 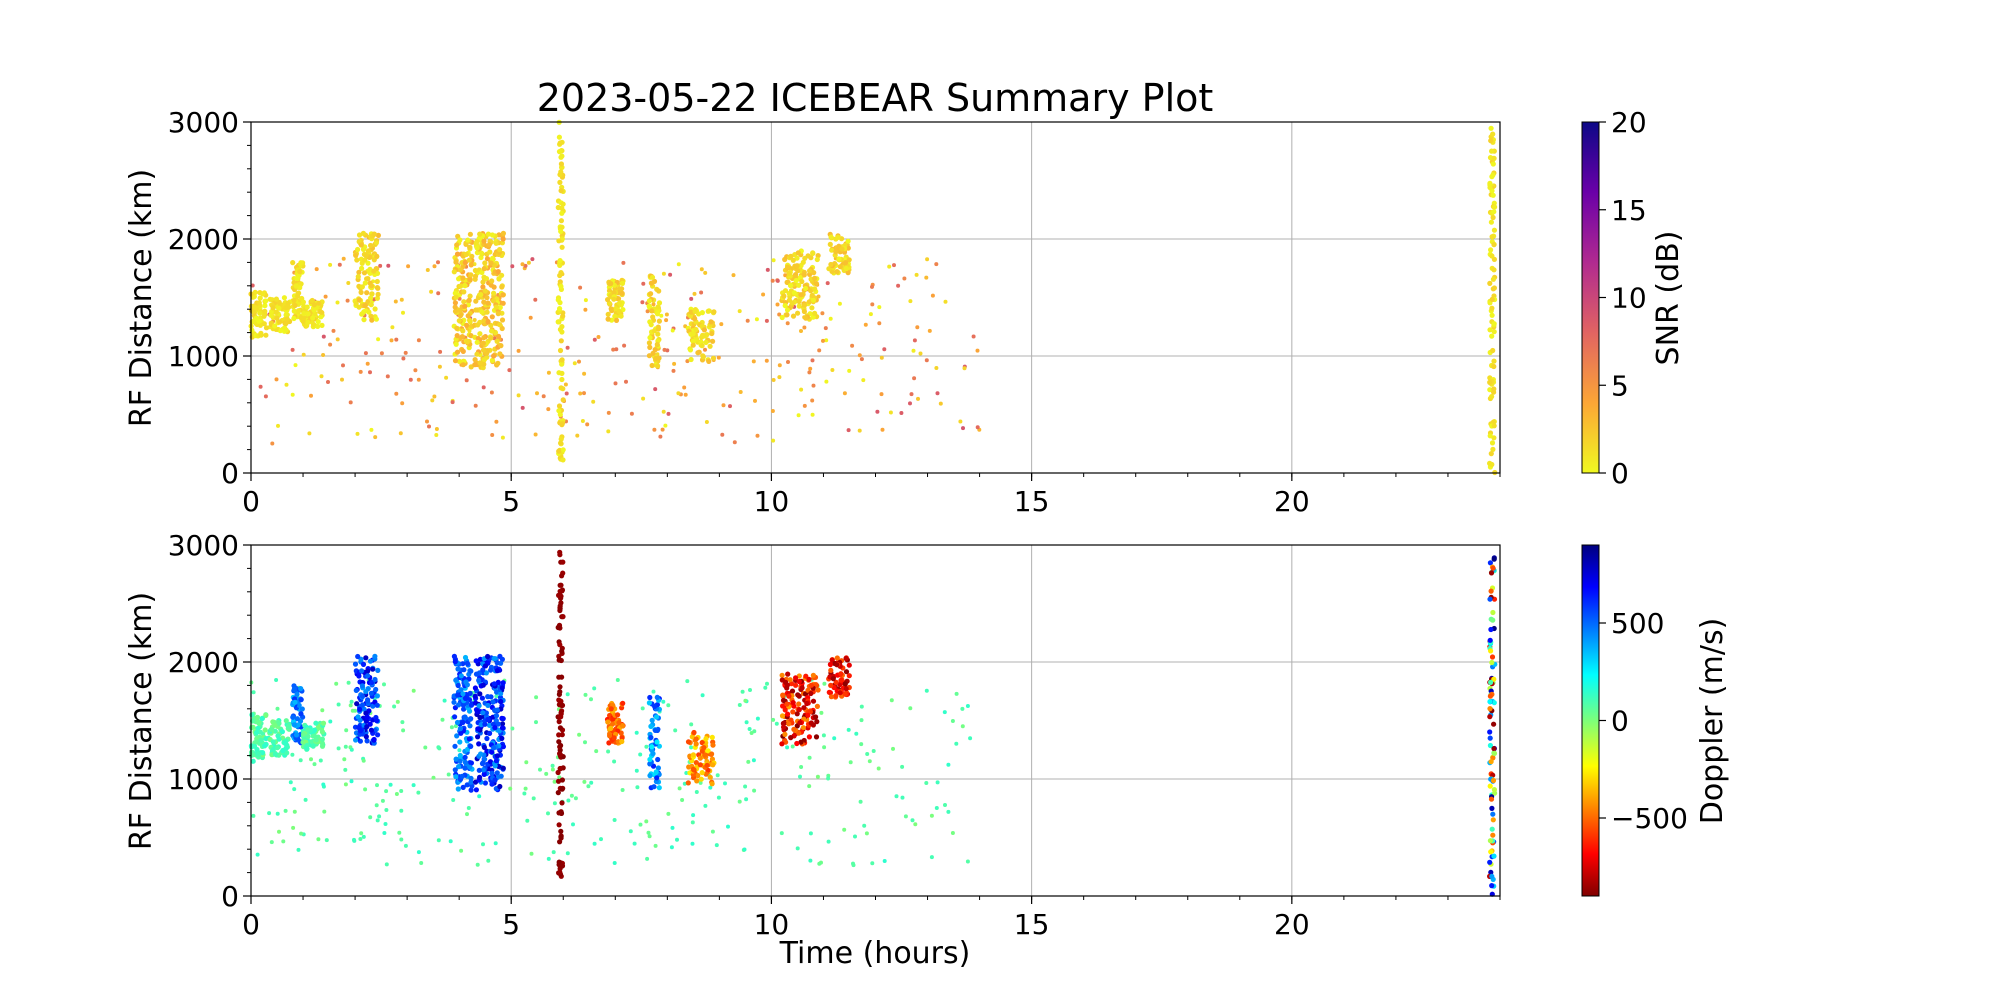 I want to click on y-tick-label: 3000, so click(x=203, y=122).